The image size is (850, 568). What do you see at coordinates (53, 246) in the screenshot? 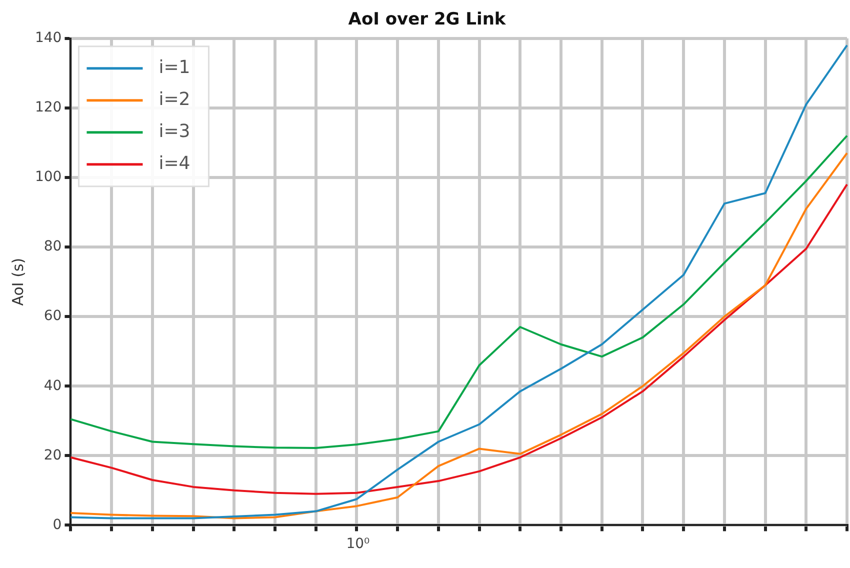
I see `y-tick-label: 80` at bounding box center [53, 246].